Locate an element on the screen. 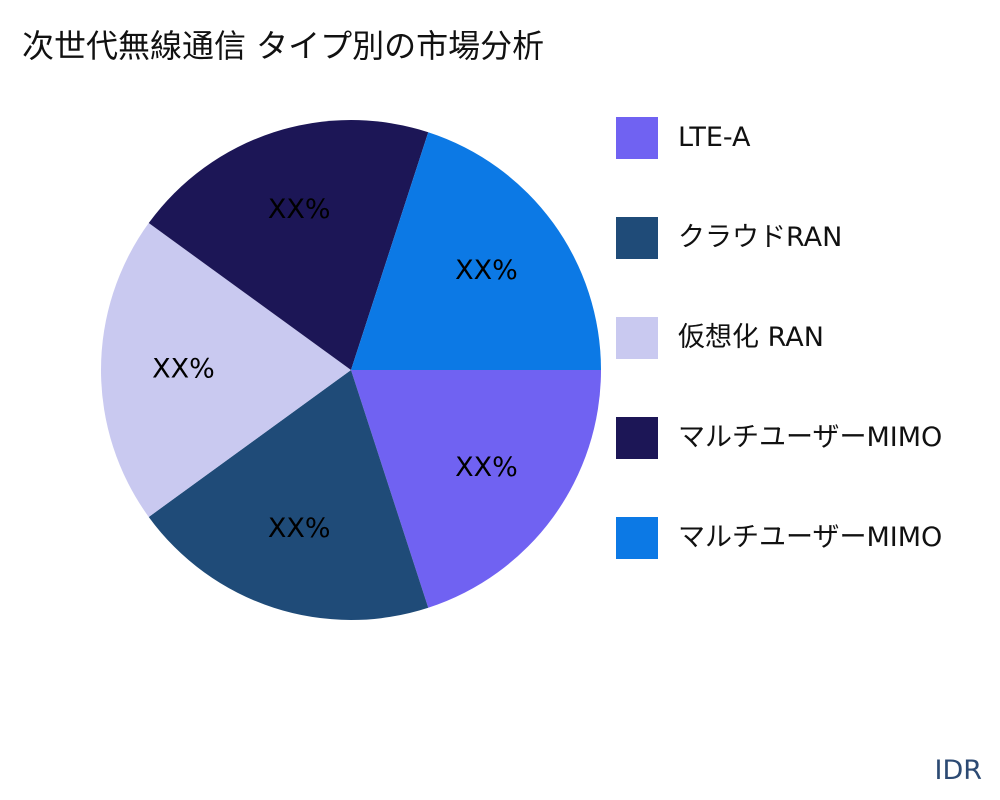  legend-item-mu-mimo-2: マルチユーザーMIMO is located at coordinates (806, 538).